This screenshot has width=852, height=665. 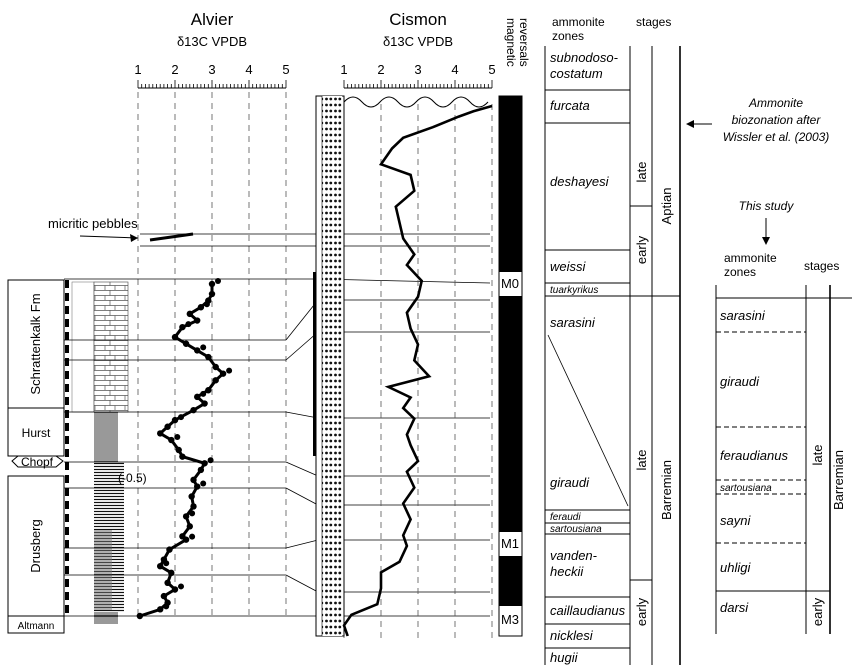 I want to click on alvier-tick-1: 1, so click(x=137, y=69).